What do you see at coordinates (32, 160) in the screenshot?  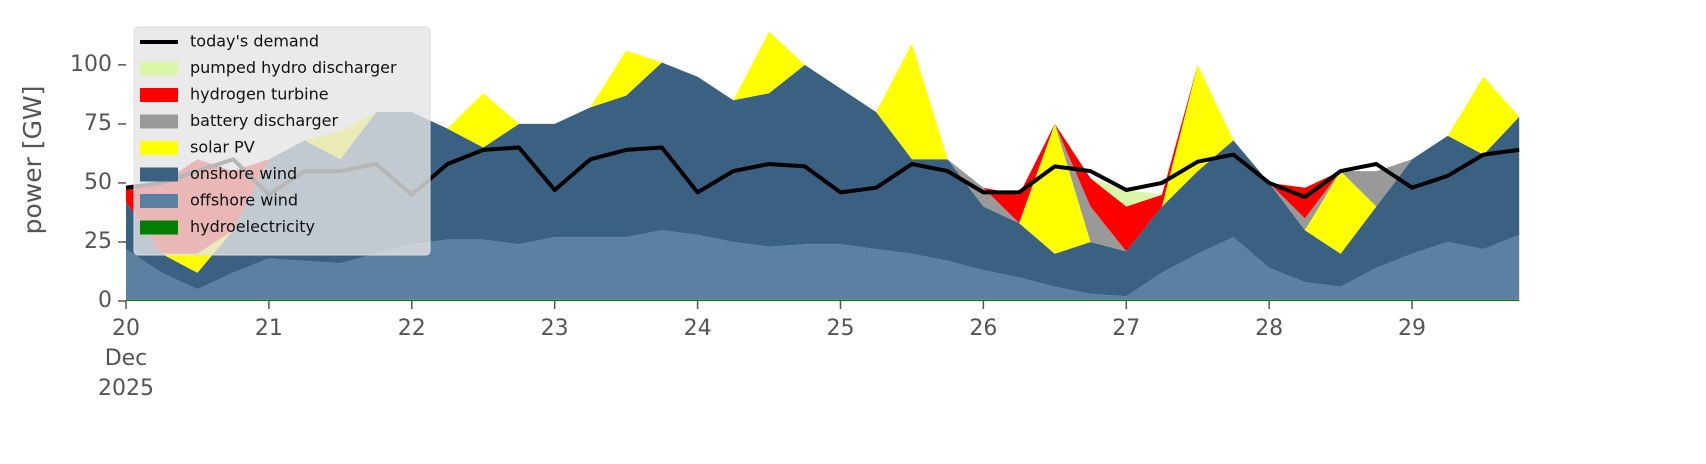 I see `y-axis-label: power [GW]` at bounding box center [32, 160].